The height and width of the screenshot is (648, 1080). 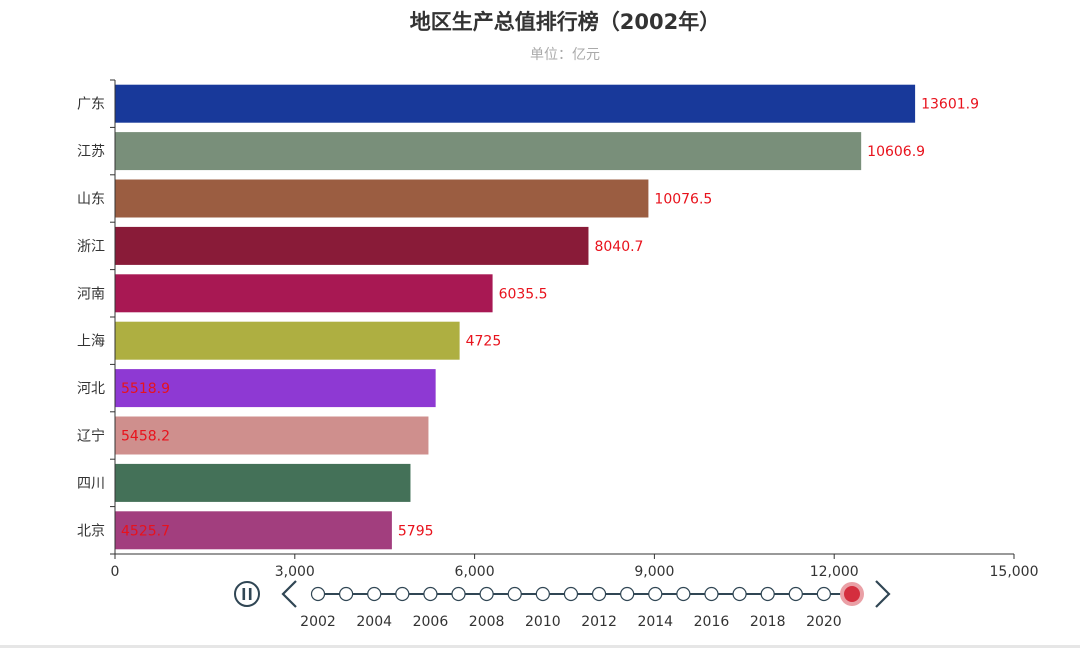 What do you see at coordinates (683, 200) in the screenshot?
I see `data-label-2: 10076.5` at bounding box center [683, 200].